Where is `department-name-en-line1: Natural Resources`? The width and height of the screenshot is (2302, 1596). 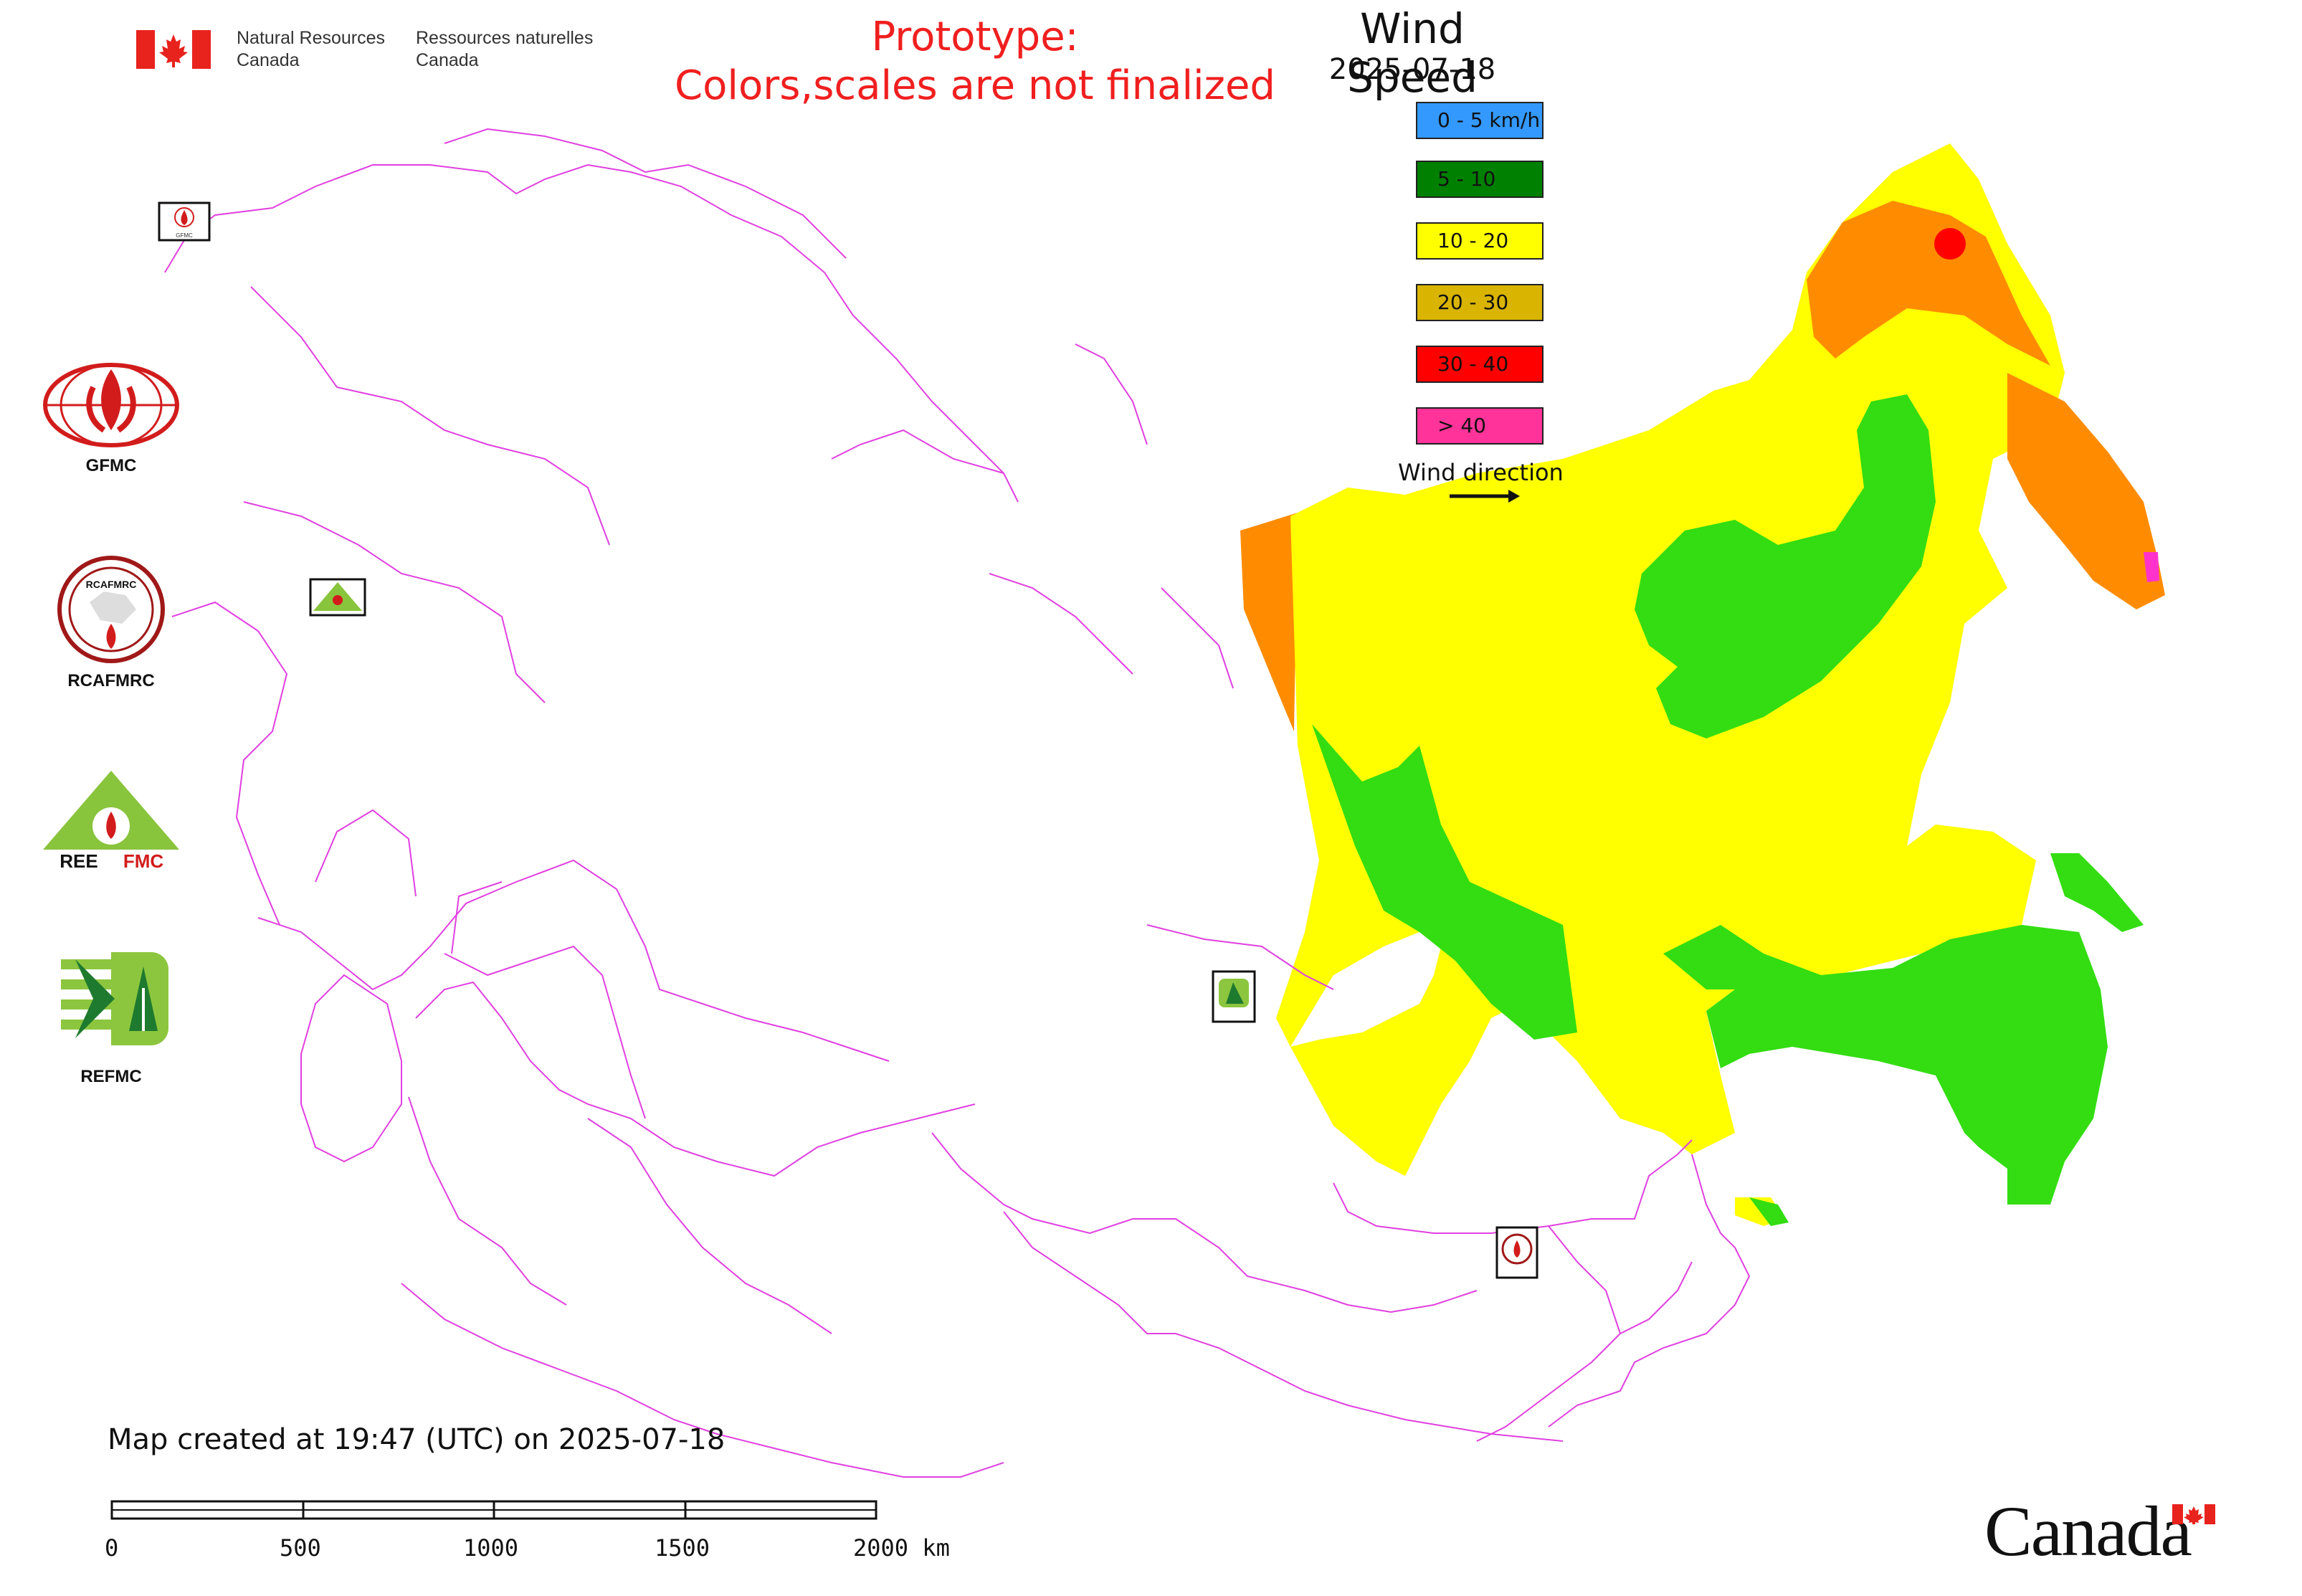 department-name-en-line1: Natural Resources is located at coordinates (312, 38).